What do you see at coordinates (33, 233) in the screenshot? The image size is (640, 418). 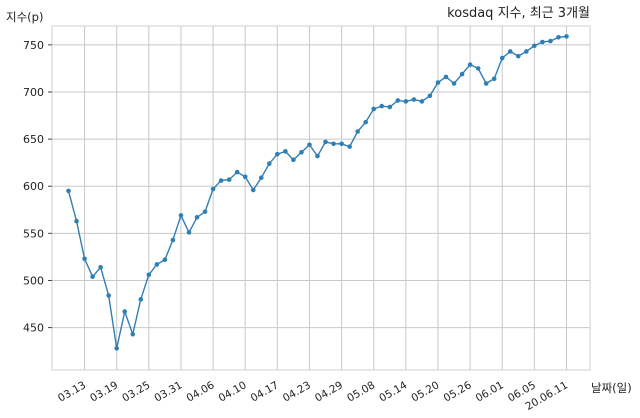 I see `y-tick-label: 550` at bounding box center [33, 233].